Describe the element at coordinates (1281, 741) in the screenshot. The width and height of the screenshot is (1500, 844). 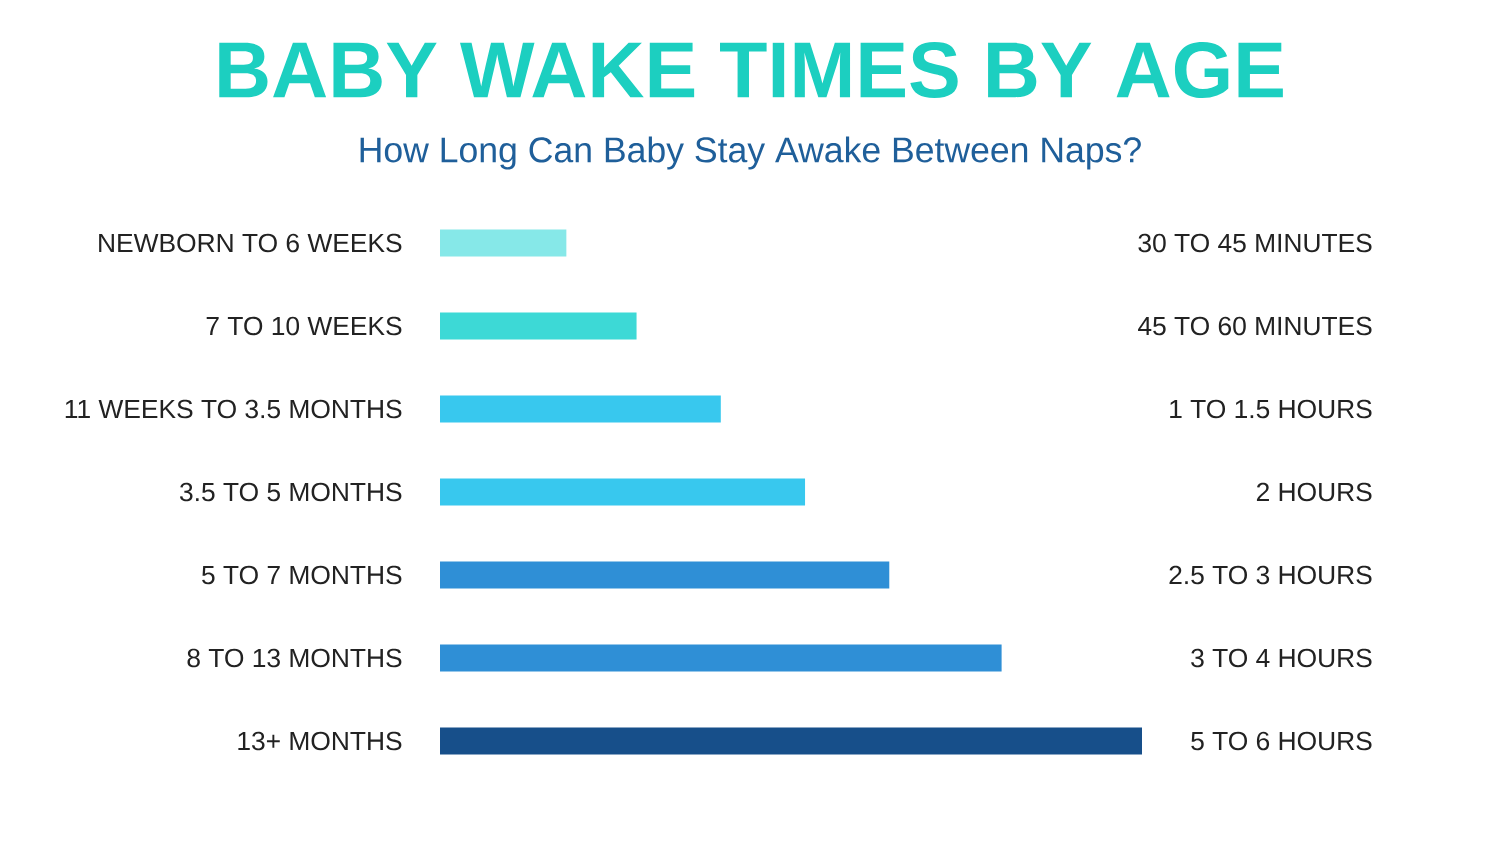
I see `text: 5 TO 6 HOURS` at that location.